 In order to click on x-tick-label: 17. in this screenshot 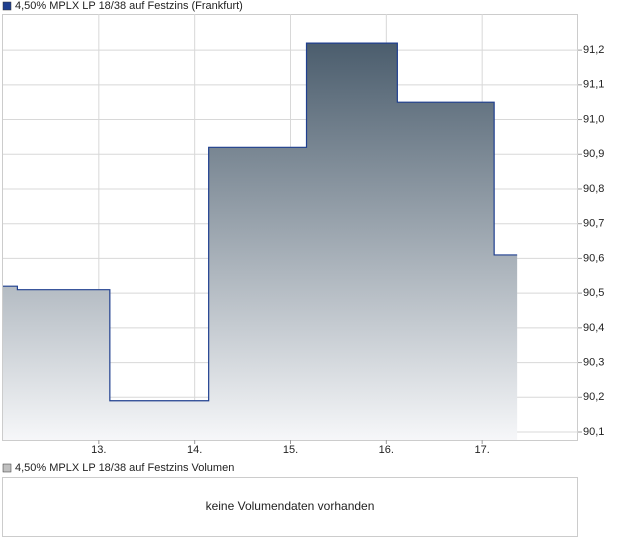, I will do `click(482, 450)`.